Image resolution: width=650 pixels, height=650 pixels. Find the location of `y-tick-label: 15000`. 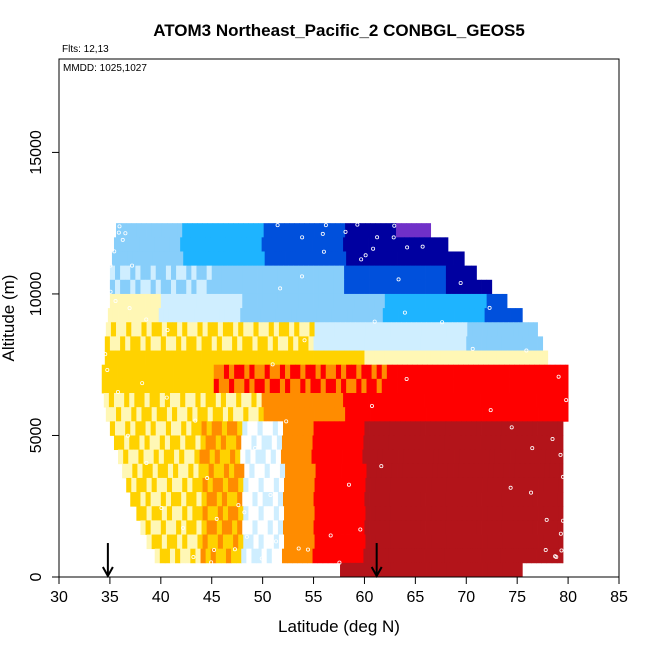

y-tick-label: 15000 is located at coordinates (36, 152).